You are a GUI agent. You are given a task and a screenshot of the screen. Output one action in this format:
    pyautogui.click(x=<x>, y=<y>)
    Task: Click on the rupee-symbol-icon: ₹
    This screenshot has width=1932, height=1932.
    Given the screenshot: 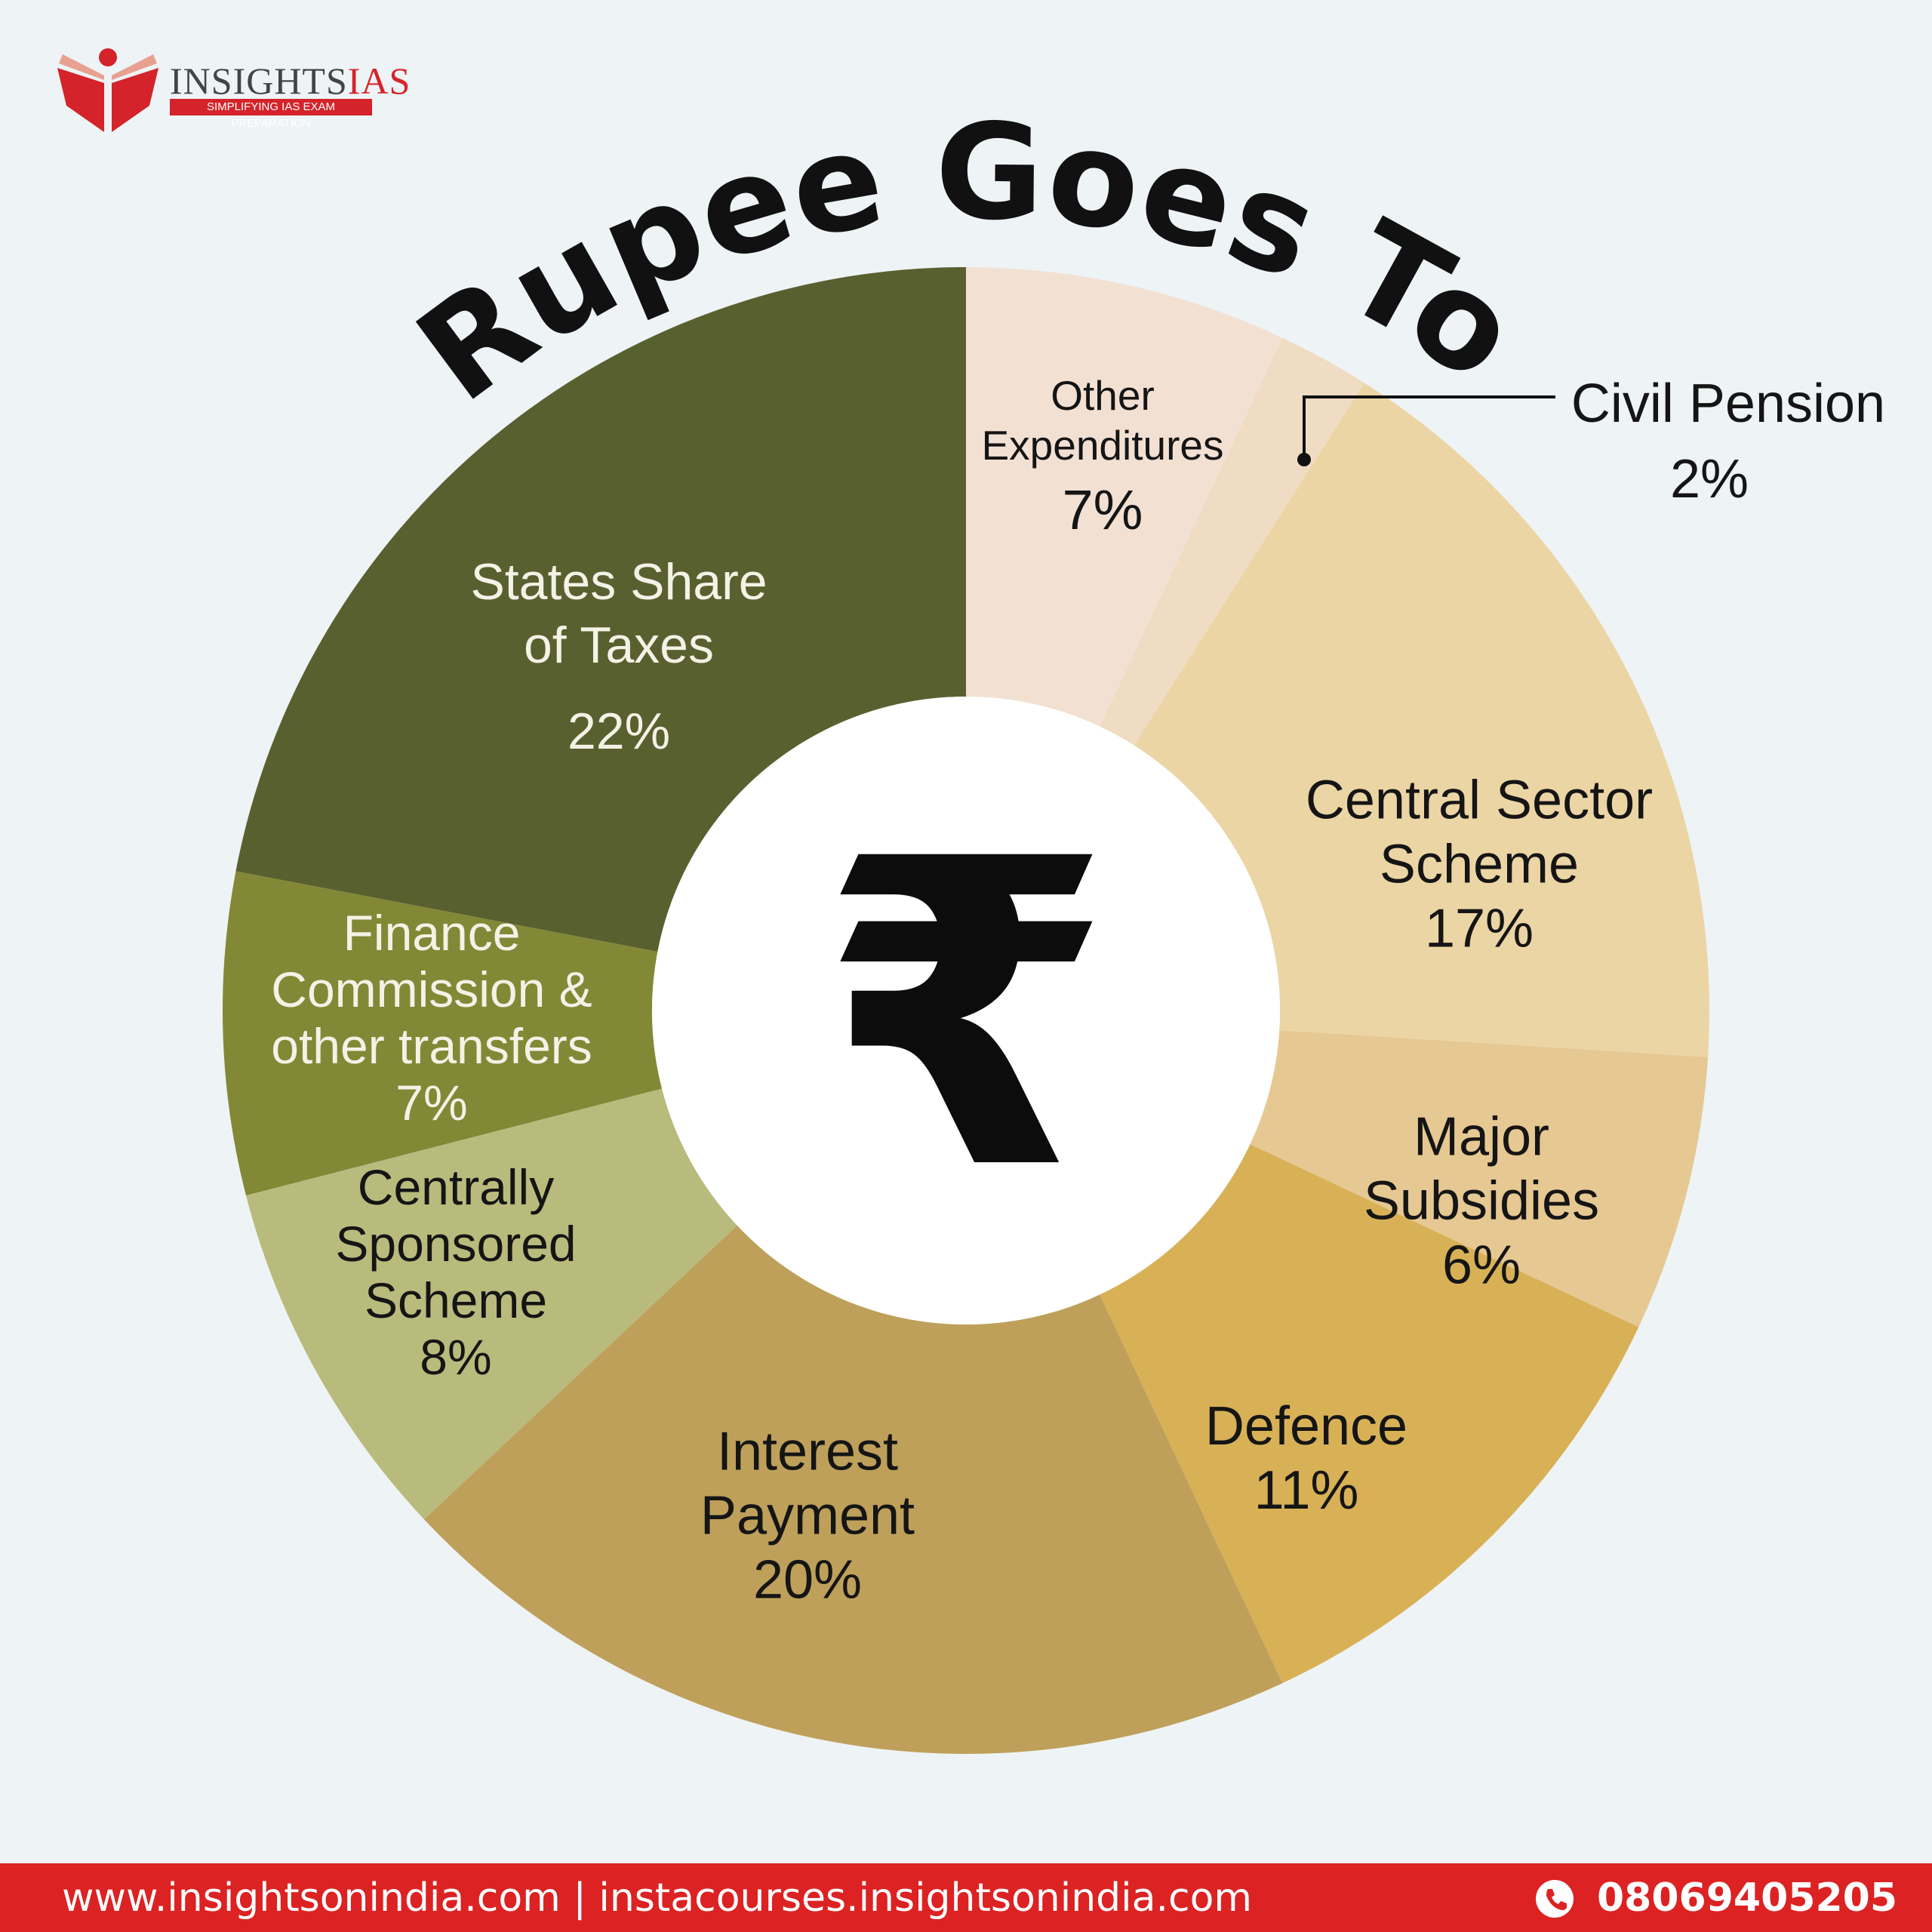 What is the action you would take?
    pyautogui.click(x=966, y=1017)
    